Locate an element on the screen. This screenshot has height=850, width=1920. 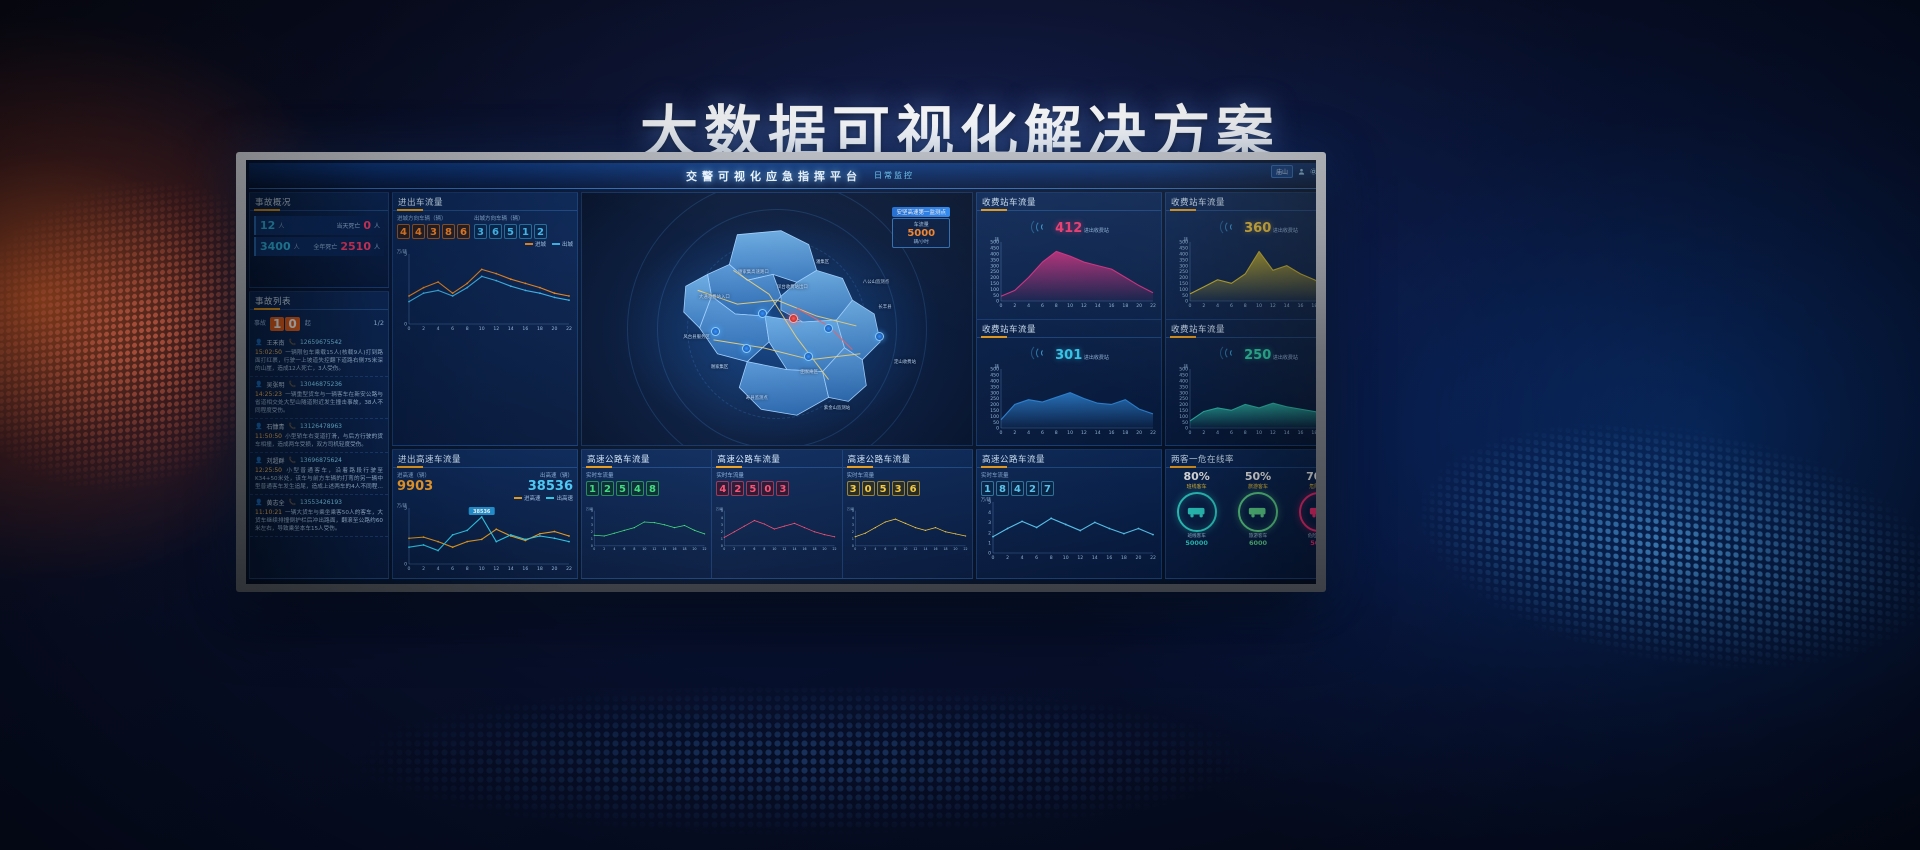
map-label: 风台县服务区 is located at coordinates (696, 338).